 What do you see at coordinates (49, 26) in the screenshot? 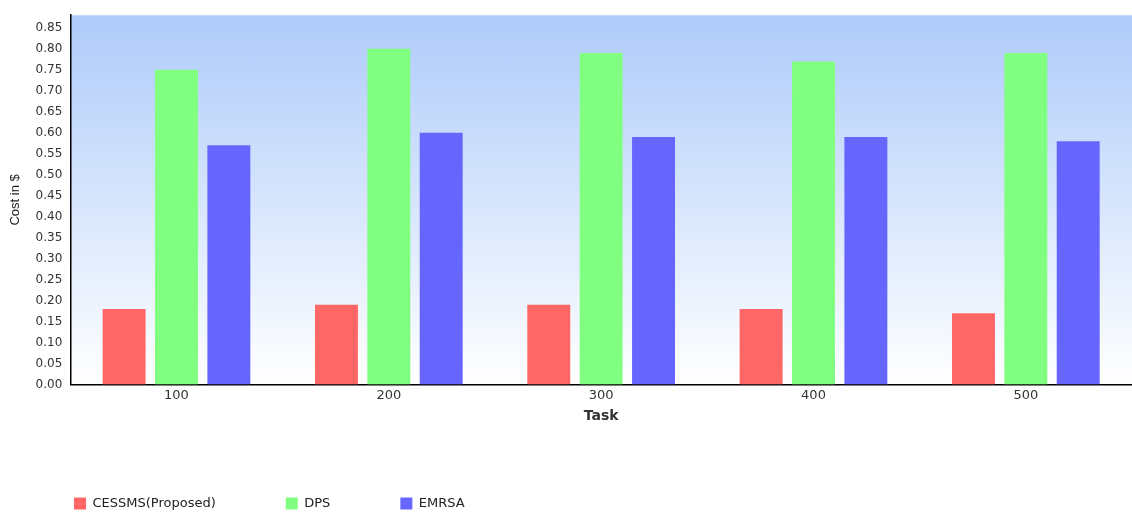
I see `y-tick-label: 0.85` at bounding box center [49, 26].